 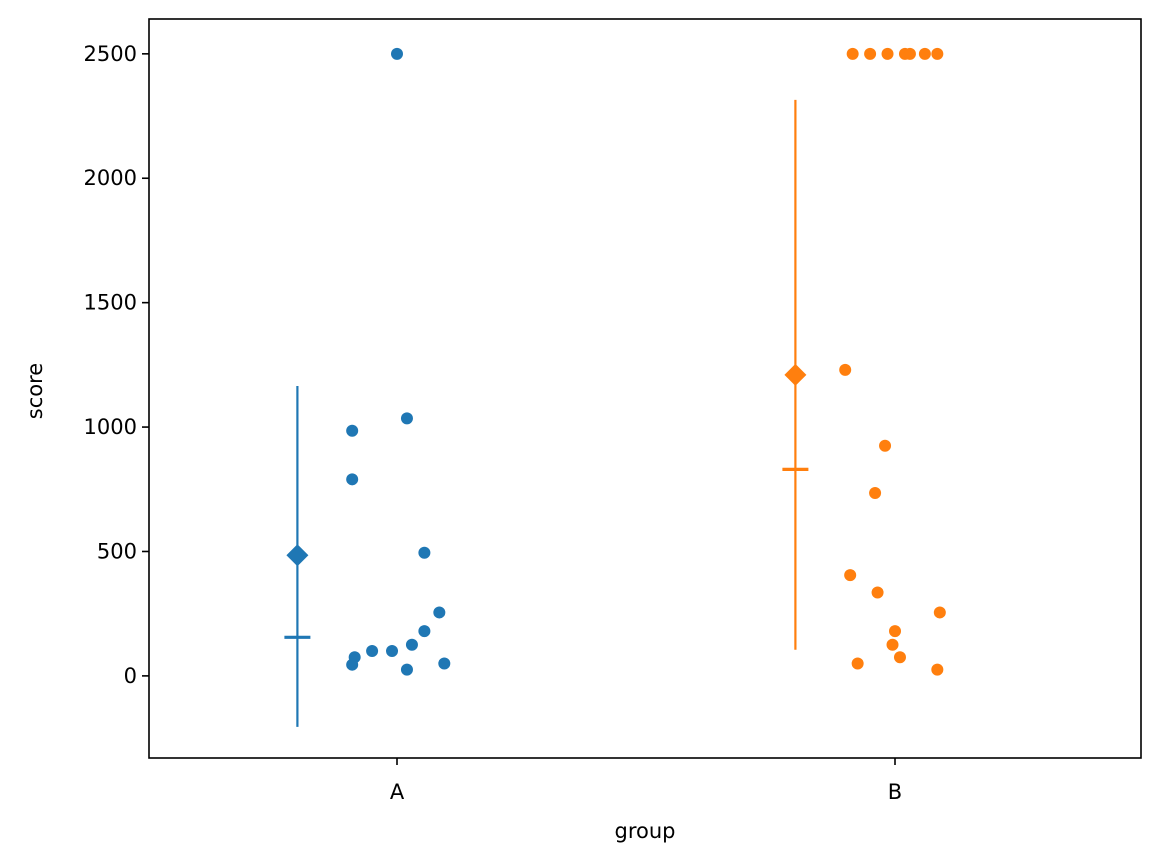 I want to click on y-tick-label: 2000, so click(x=110, y=178).